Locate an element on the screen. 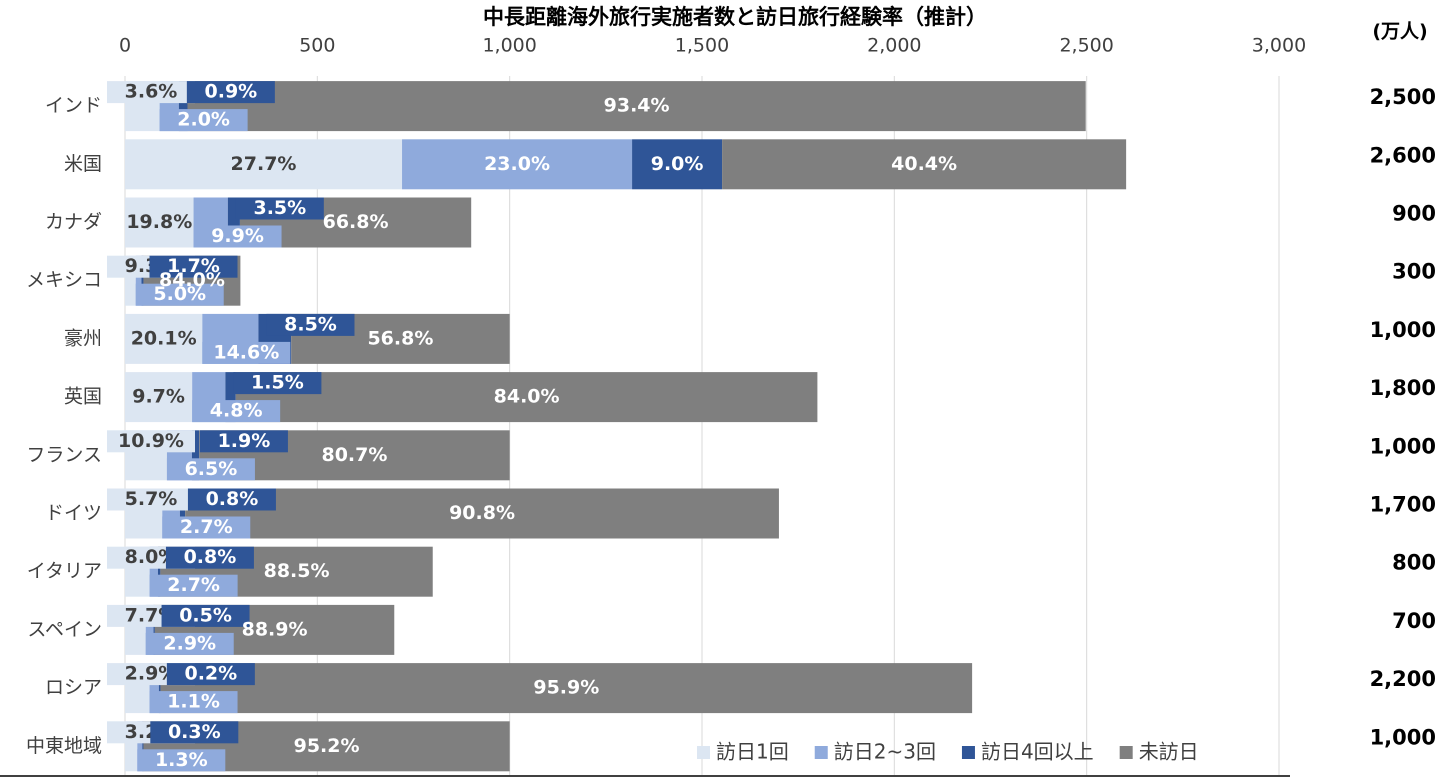 The height and width of the screenshot is (782, 1455). value-label: 1.5% is located at coordinates (277, 383).